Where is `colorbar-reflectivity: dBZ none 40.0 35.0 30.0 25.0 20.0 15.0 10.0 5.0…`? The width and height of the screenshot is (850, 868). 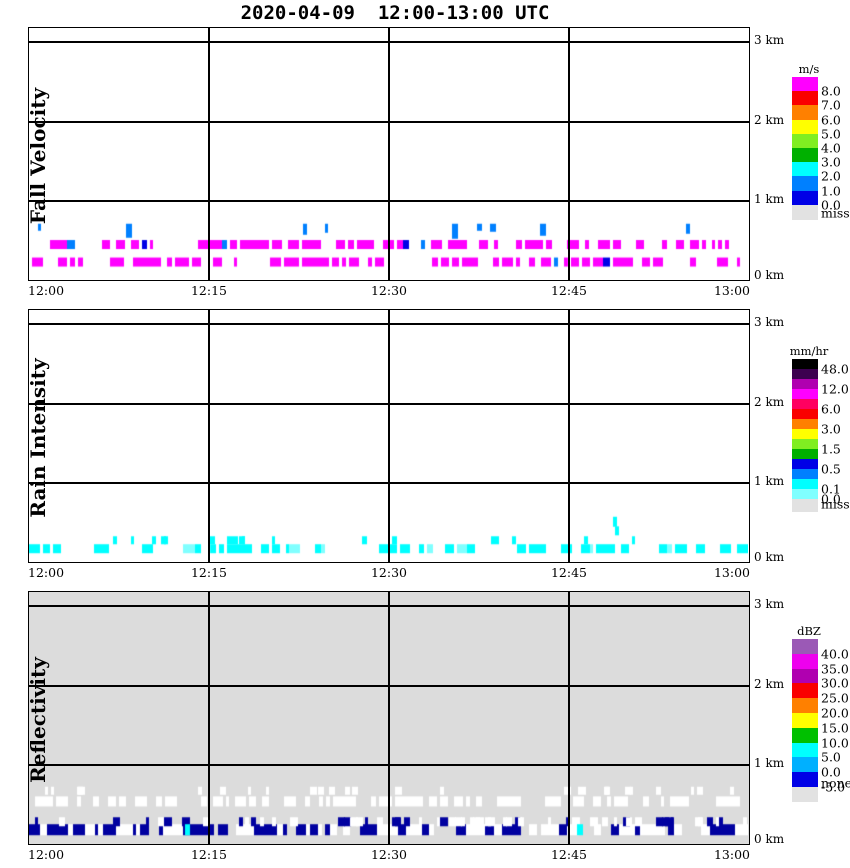
colorbar-reflectivity: dBZ none 40.0 35.0 30.0 25.0 20.0 15.0 10.0 5.0… is located at coordinates (819, 713).